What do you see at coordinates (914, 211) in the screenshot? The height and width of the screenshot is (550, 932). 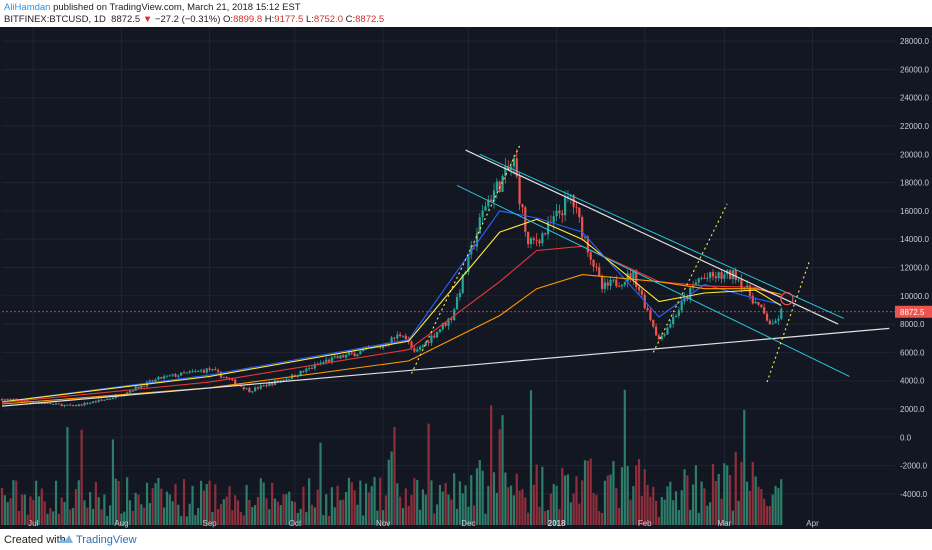 I see `price-tick-label: 16000.0` at bounding box center [914, 211].